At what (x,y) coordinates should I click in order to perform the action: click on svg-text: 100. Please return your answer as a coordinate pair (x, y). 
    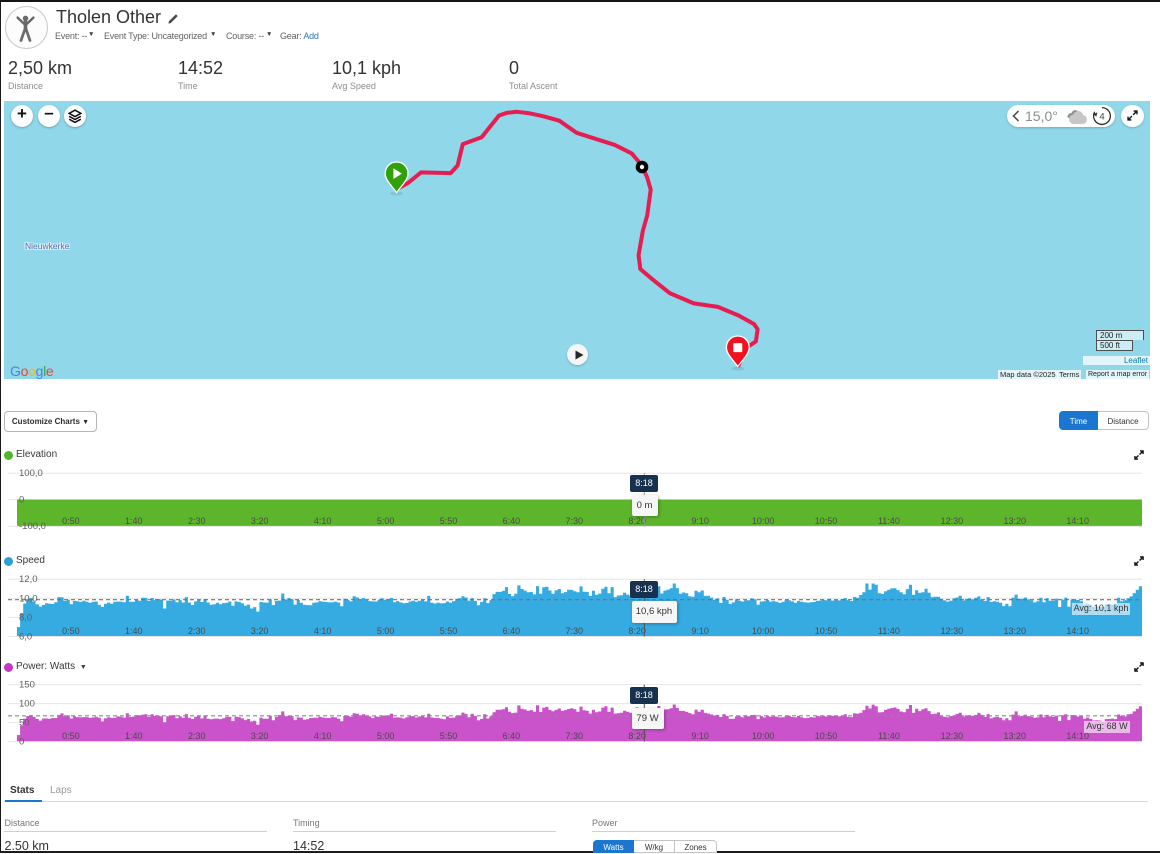
    Looking at the image, I should click on (27, 704).